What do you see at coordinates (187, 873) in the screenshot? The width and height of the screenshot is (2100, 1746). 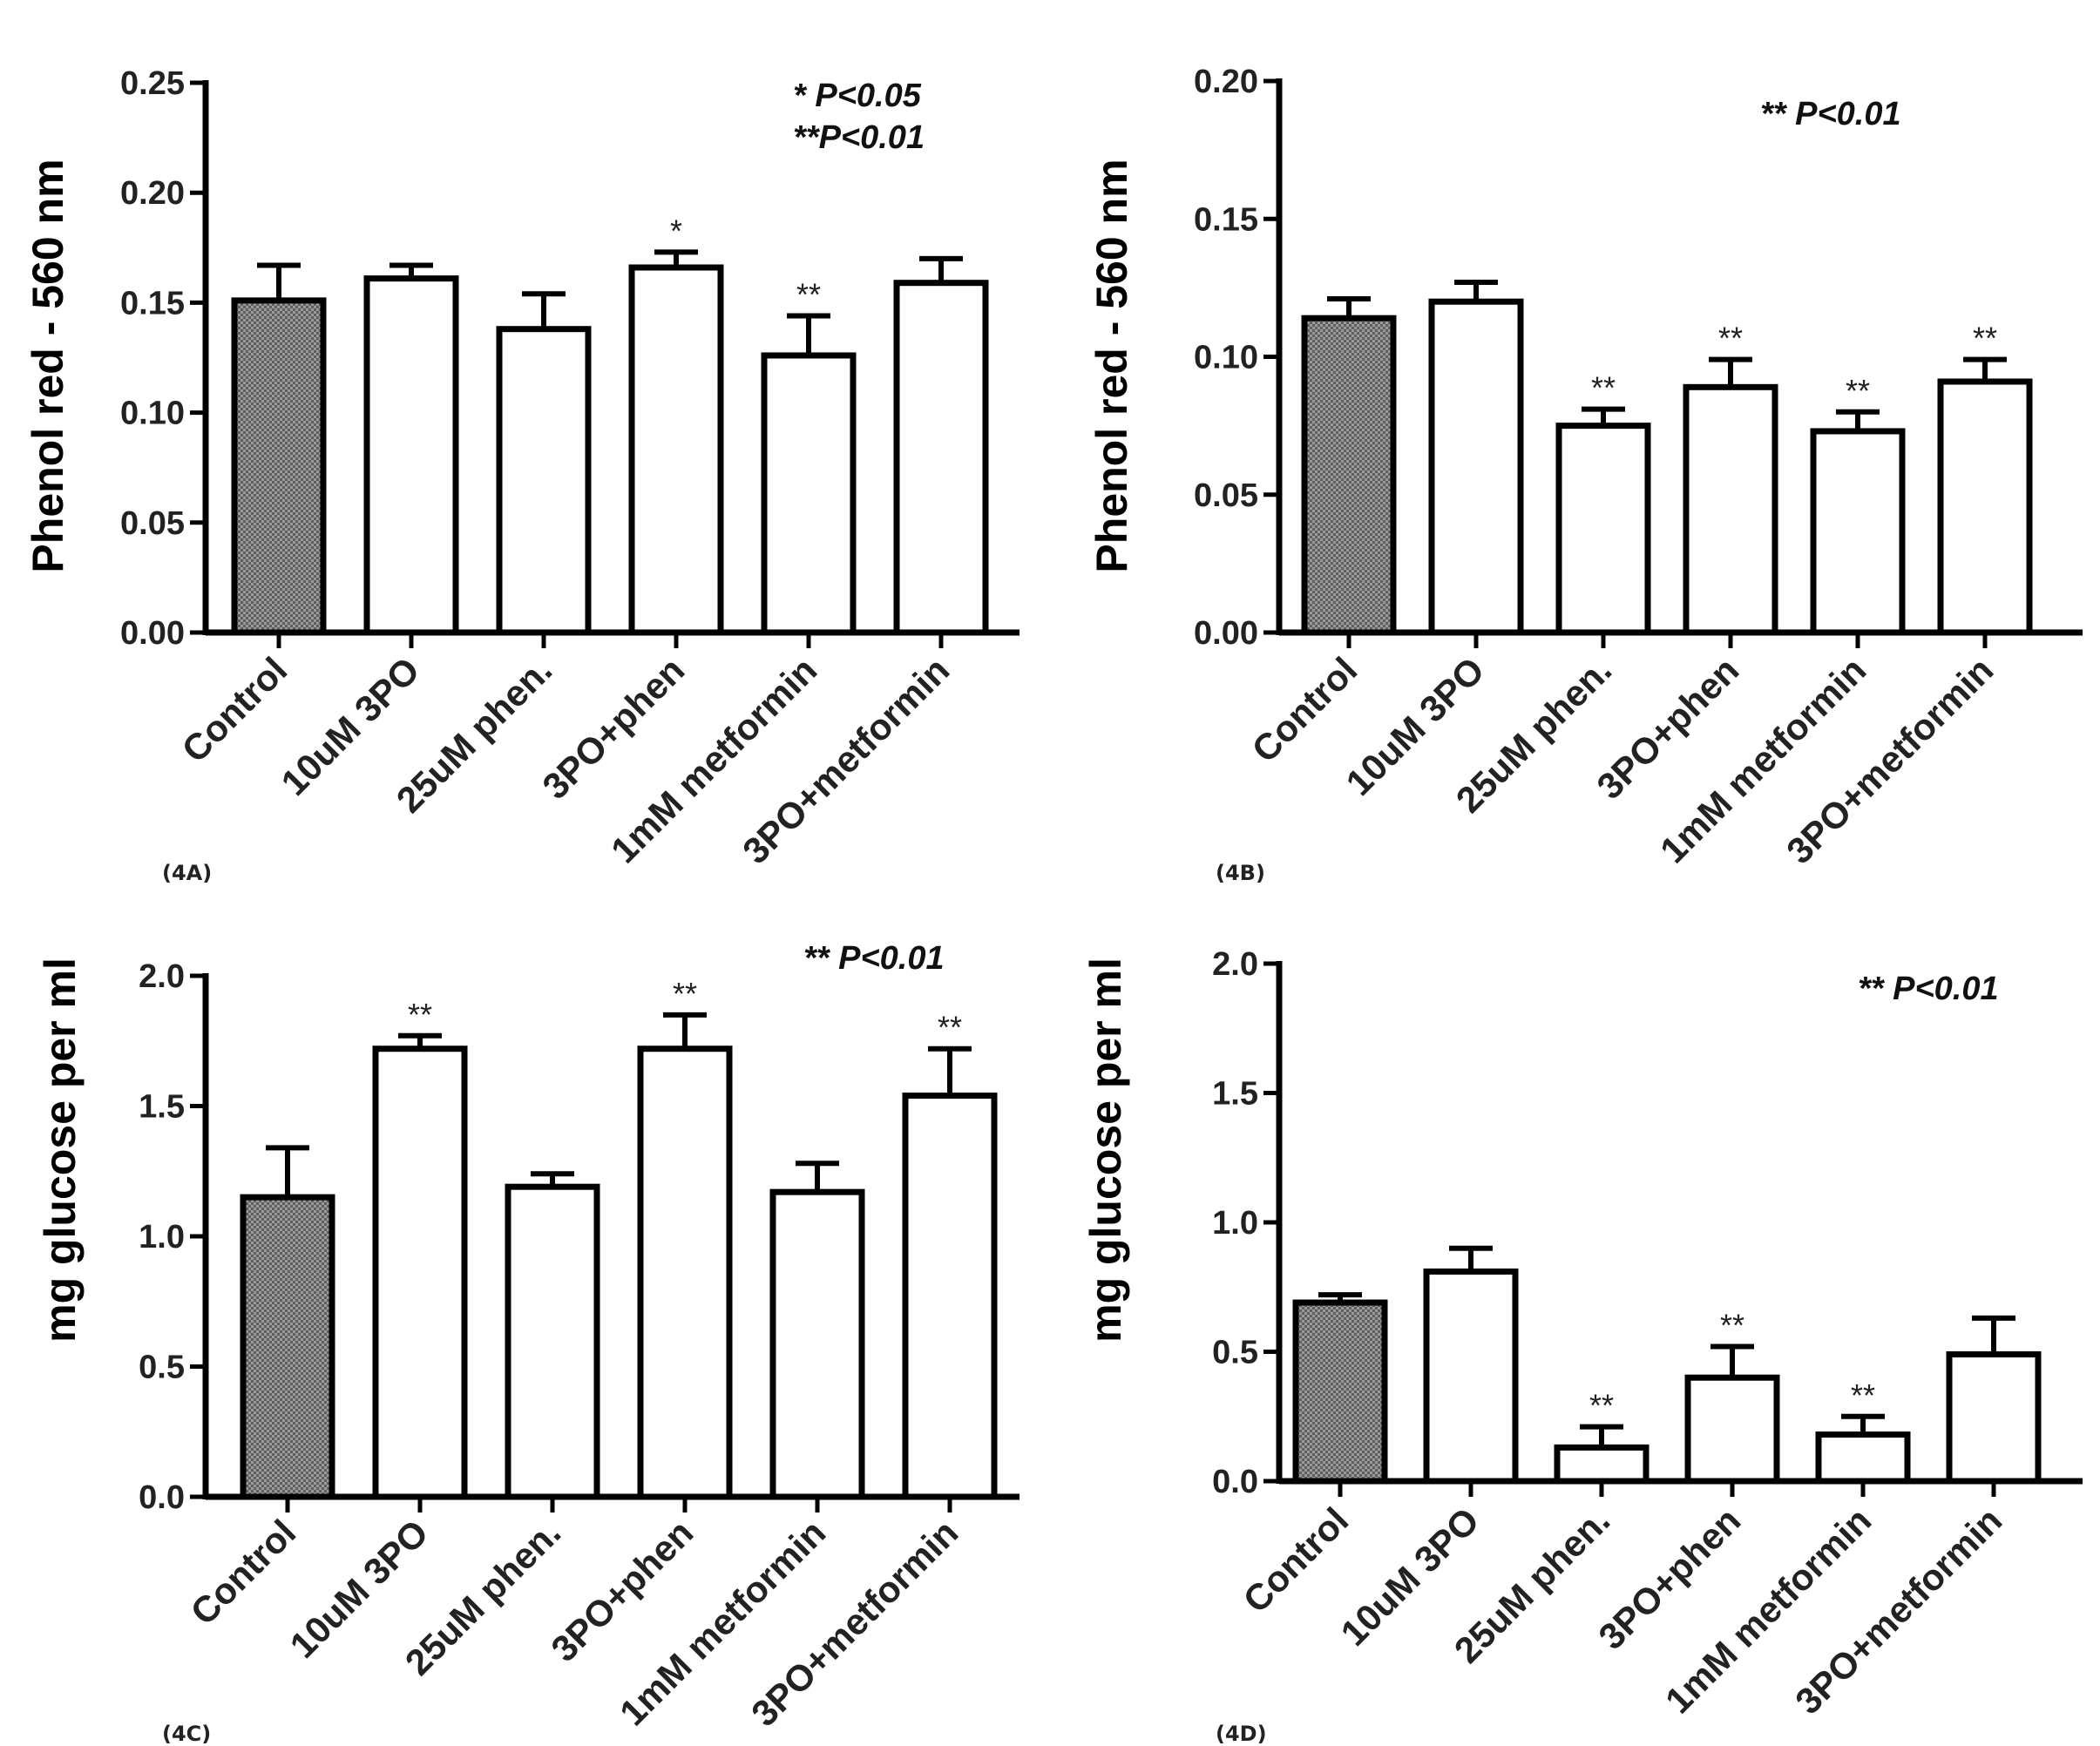 I see `panel-label: (4A)` at bounding box center [187, 873].